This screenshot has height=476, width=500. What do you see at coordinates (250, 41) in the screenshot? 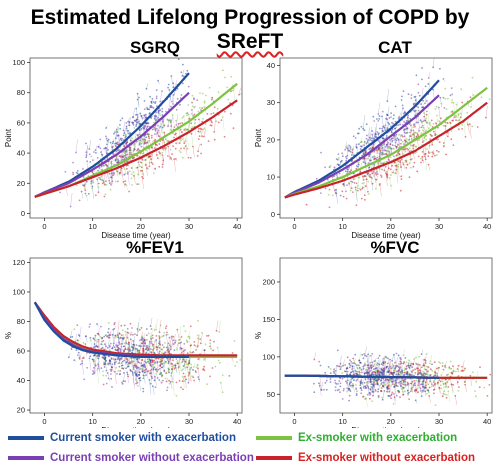
I see `figure-title-emph: SReFT` at bounding box center [250, 41].